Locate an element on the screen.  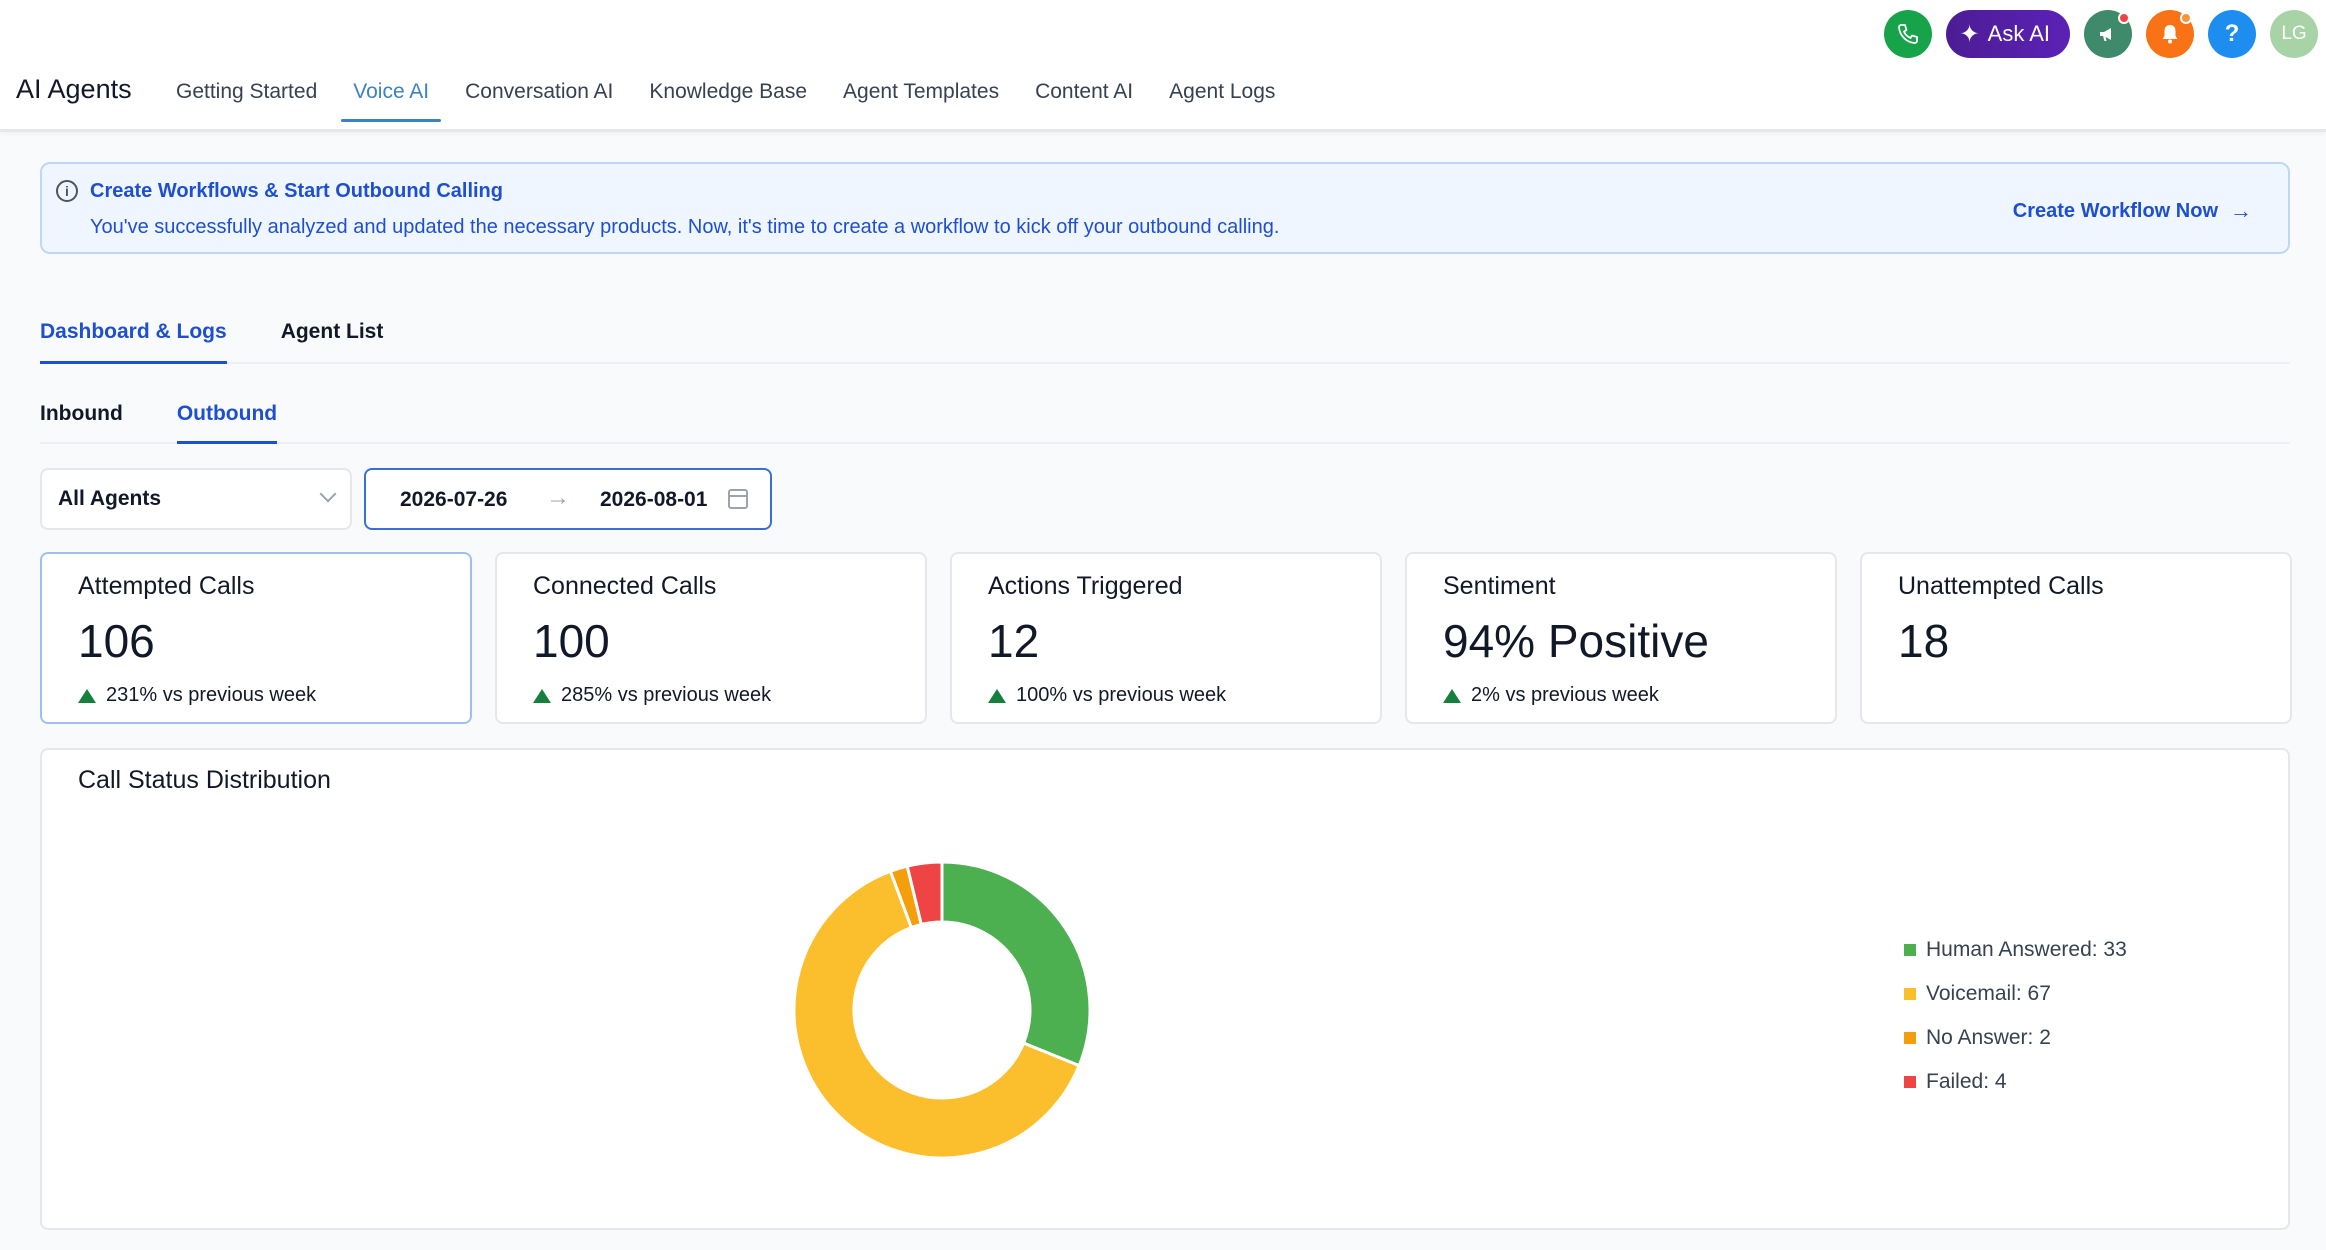
announcements-button is located at coordinates (2108, 34).